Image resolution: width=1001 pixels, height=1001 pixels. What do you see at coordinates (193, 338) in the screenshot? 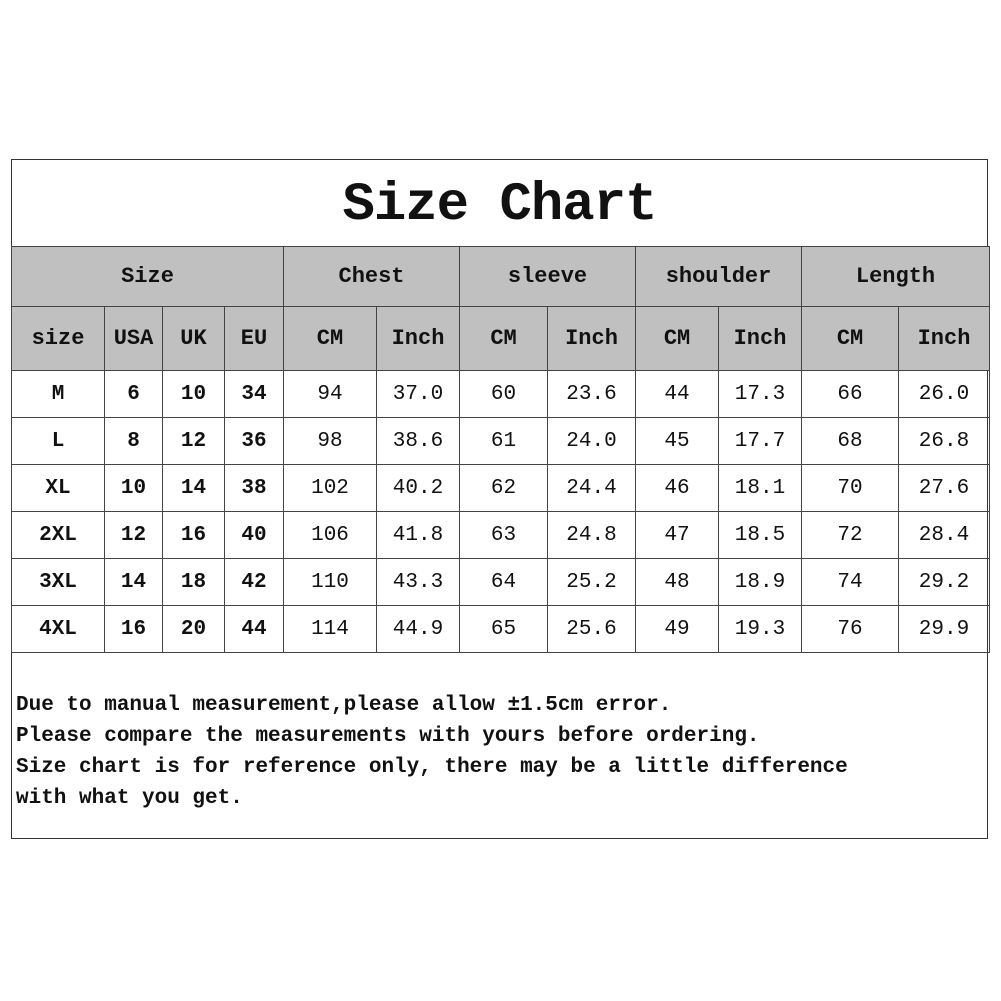
I see `sub-header-cell: UK` at bounding box center [193, 338].